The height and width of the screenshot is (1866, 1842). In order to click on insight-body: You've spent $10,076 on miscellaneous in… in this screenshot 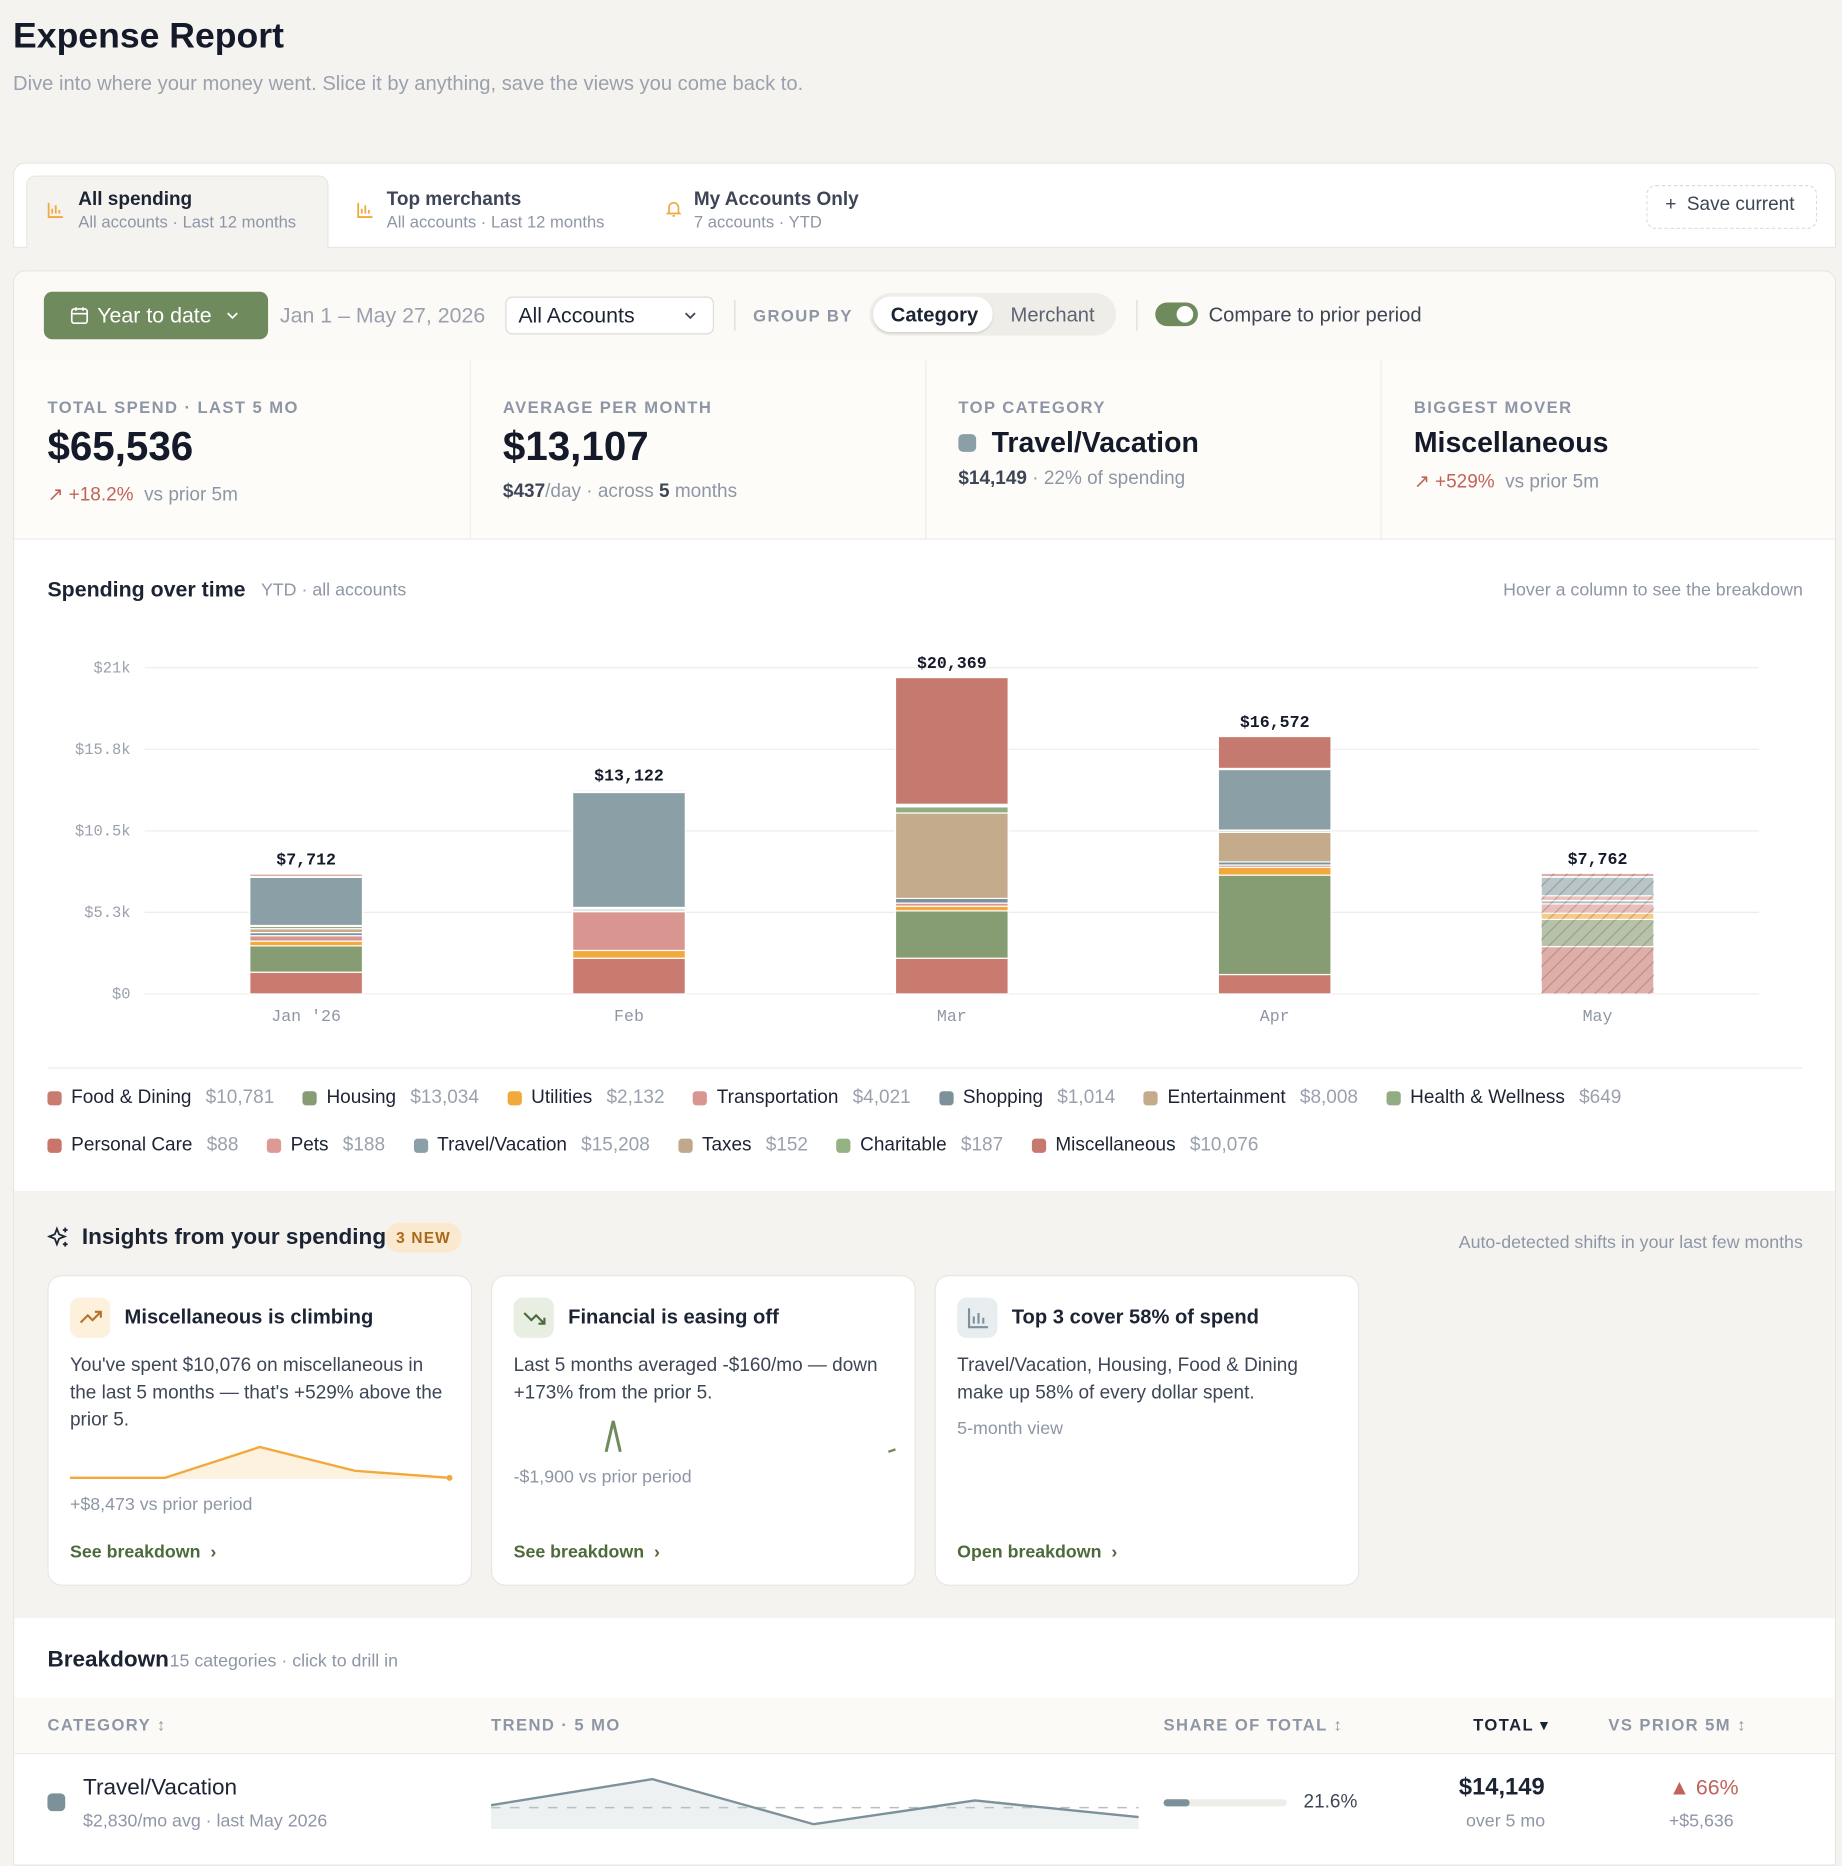, I will do `click(261, 1393)`.